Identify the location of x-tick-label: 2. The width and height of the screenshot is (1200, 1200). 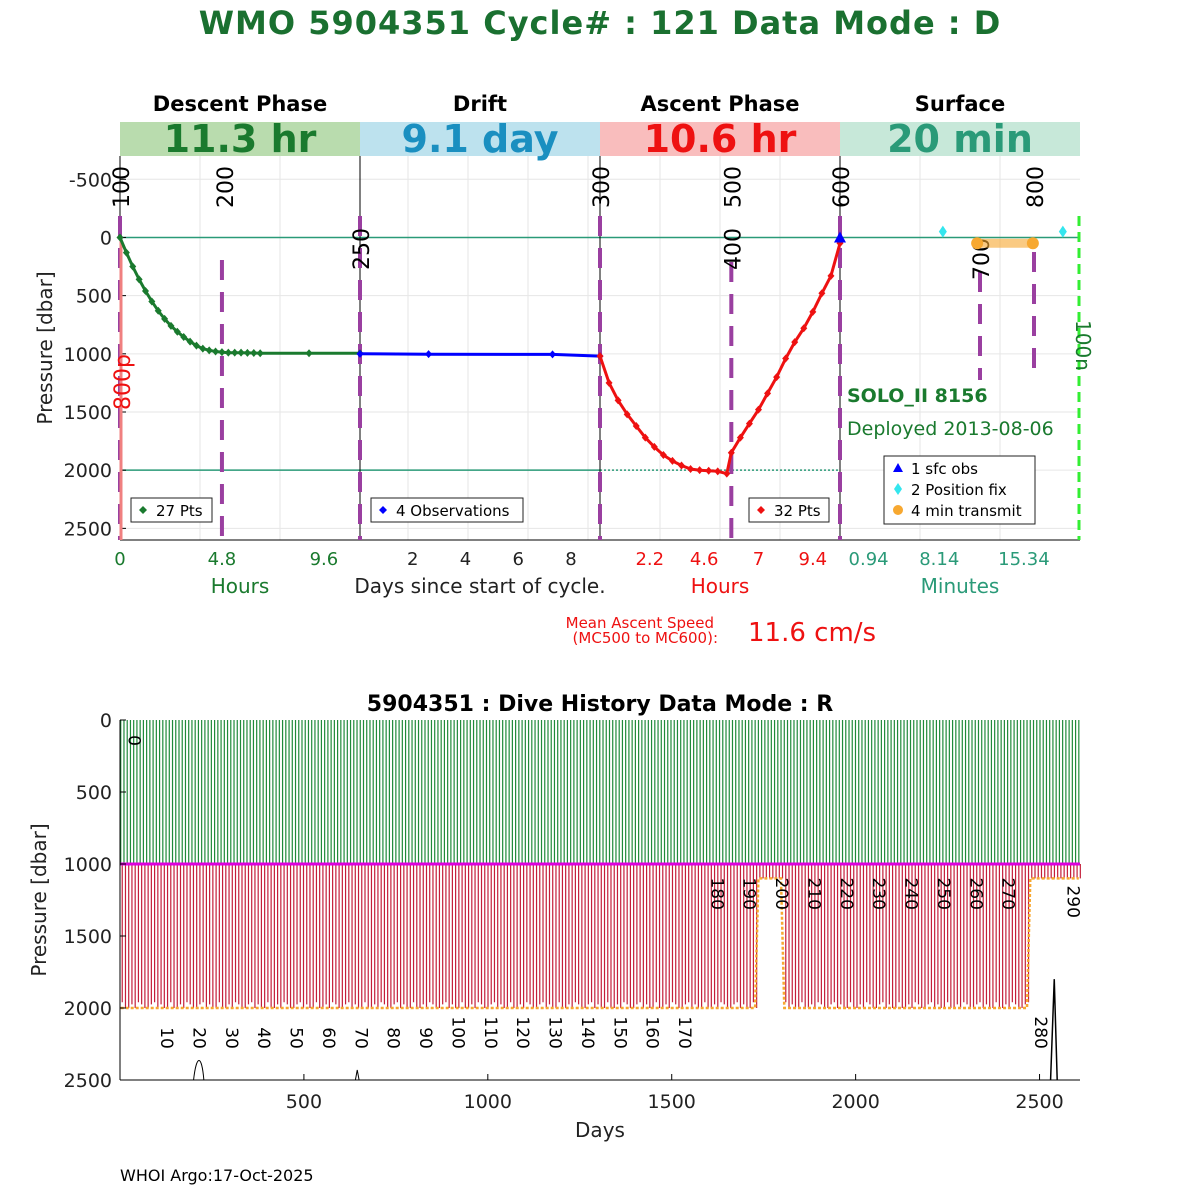
(412, 559).